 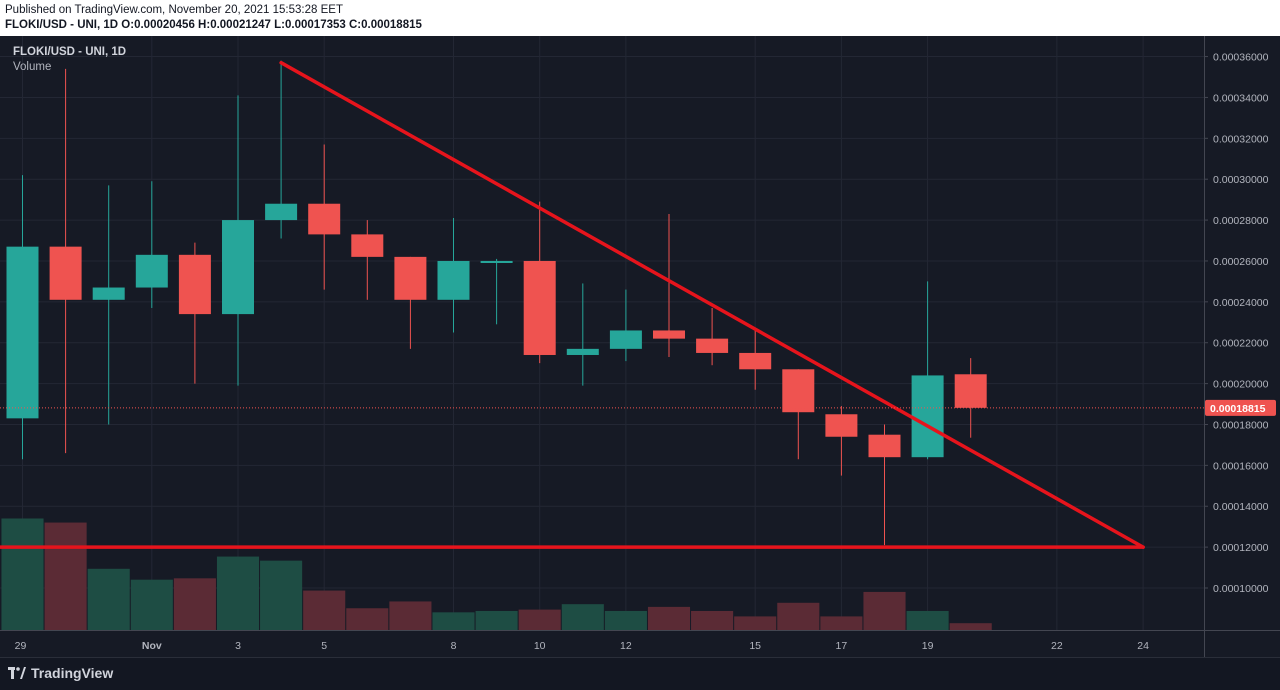 I want to click on close-value: 0.00018815, so click(x=391, y=25).